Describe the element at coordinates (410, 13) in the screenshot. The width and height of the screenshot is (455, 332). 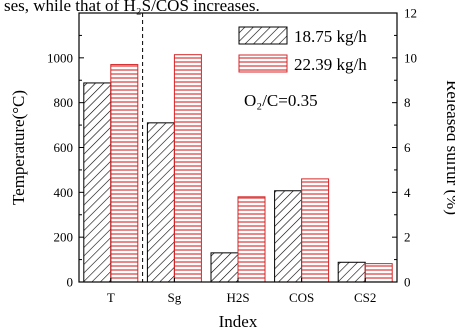
I see `y2-tick-label-12: 12` at that location.